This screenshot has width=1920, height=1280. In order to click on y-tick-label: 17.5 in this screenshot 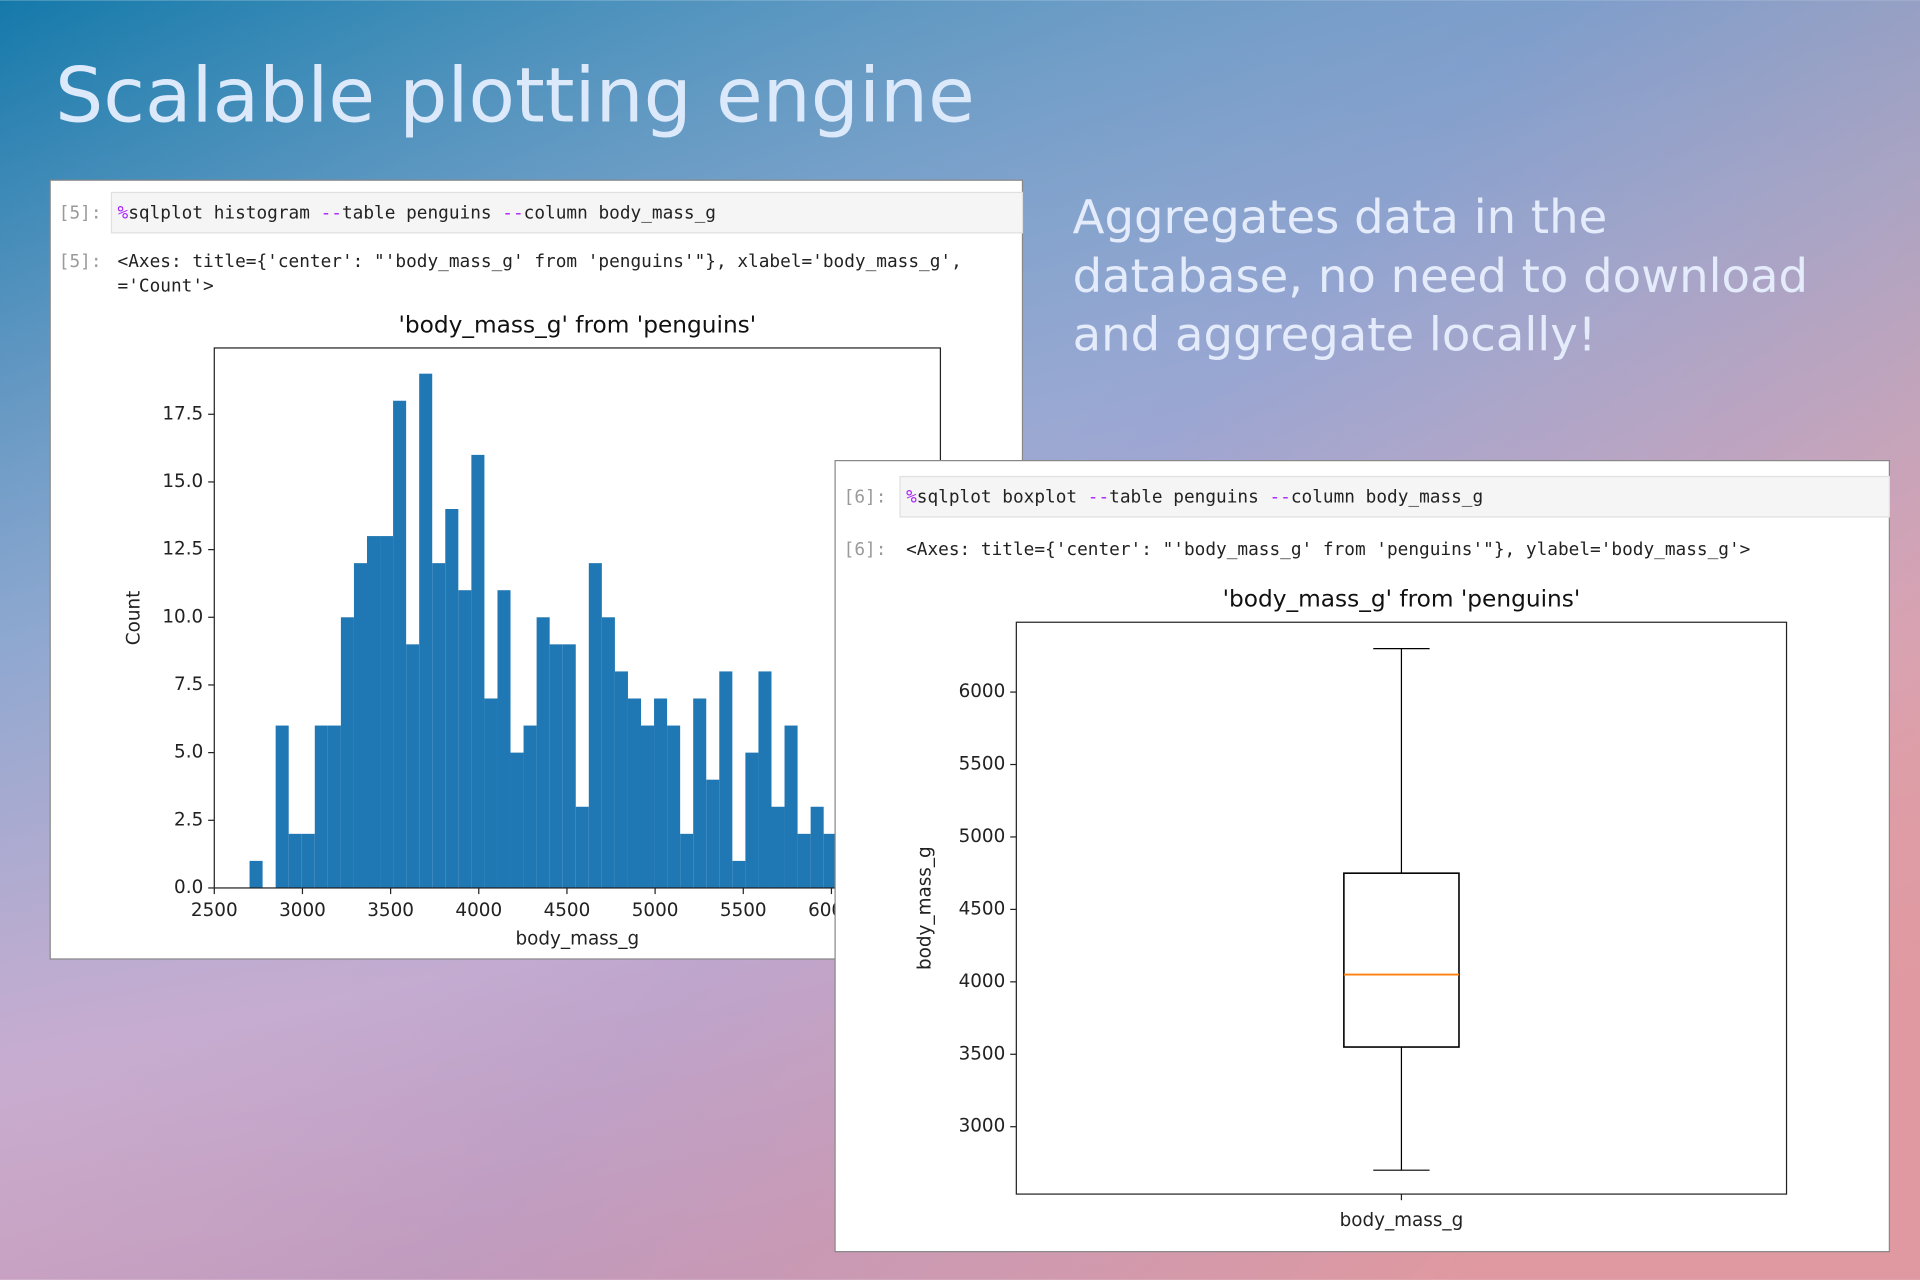, I will do `click(182, 413)`.